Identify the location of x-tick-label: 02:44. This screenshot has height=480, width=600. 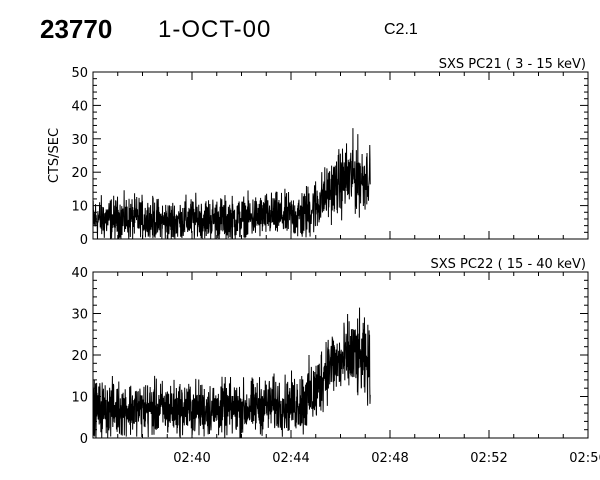
(290, 458).